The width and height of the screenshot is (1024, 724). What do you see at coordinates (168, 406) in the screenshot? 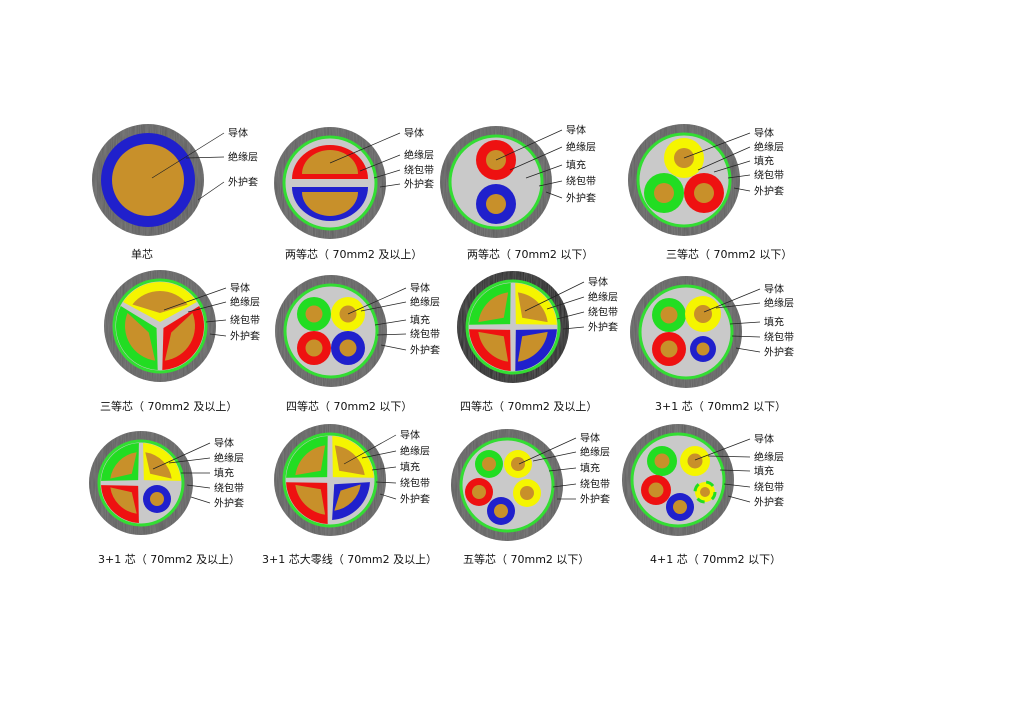
I see `caption: 三等芯（ 70mm2 及以上）` at bounding box center [168, 406].